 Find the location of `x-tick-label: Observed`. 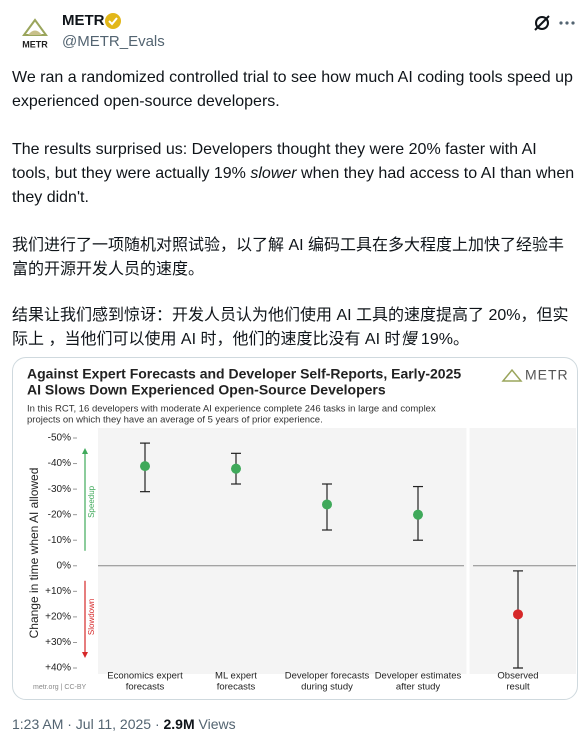

x-tick-label: Observed is located at coordinates (517, 676).